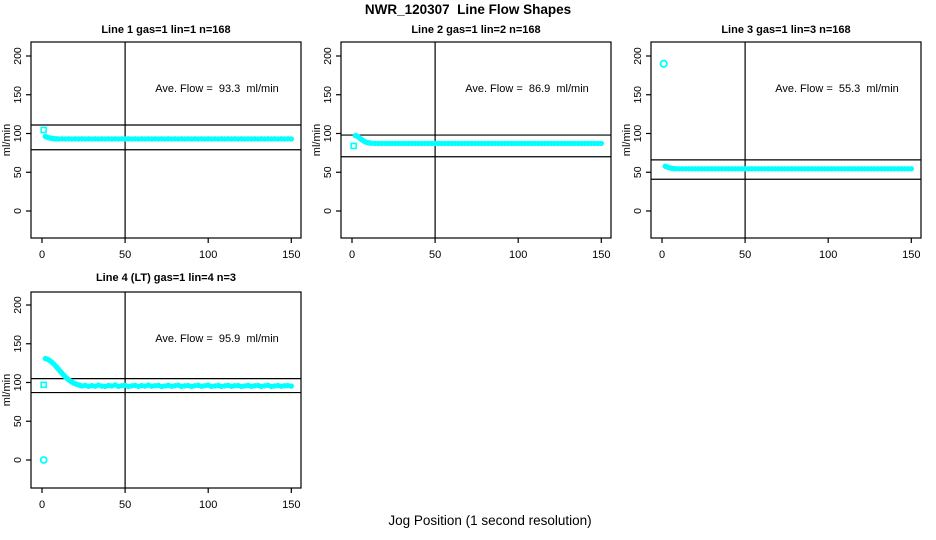 This screenshot has width=936, height=540. Describe the element at coordinates (837, 89) in the screenshot. I see `avg-flow-annotation-3: Ave. Flow = 55.3 ml/min` at that location.